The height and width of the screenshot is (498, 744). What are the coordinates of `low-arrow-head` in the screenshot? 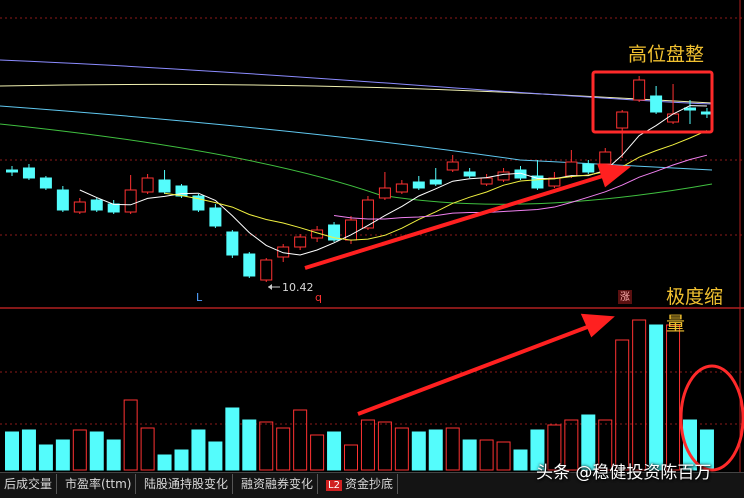 It's located at (270, 287).